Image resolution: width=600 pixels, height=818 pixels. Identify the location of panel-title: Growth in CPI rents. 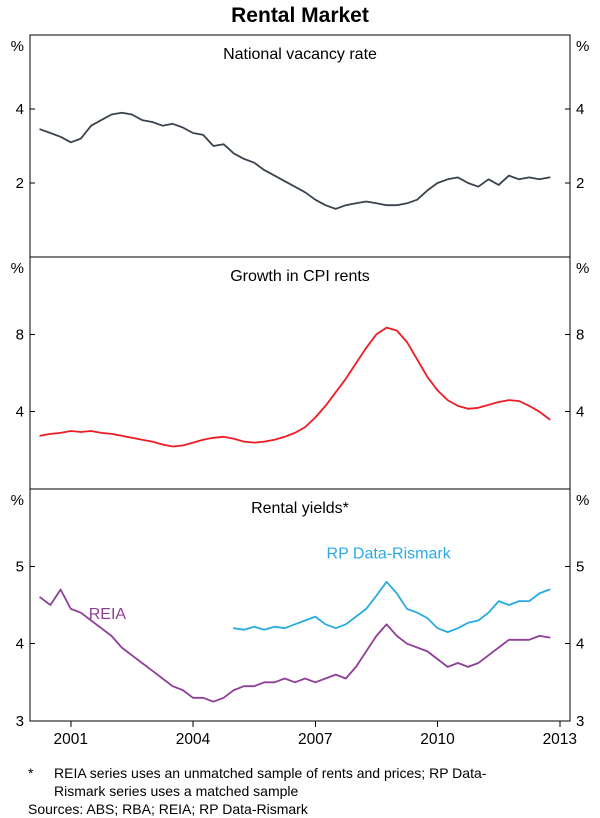
(300, 276).